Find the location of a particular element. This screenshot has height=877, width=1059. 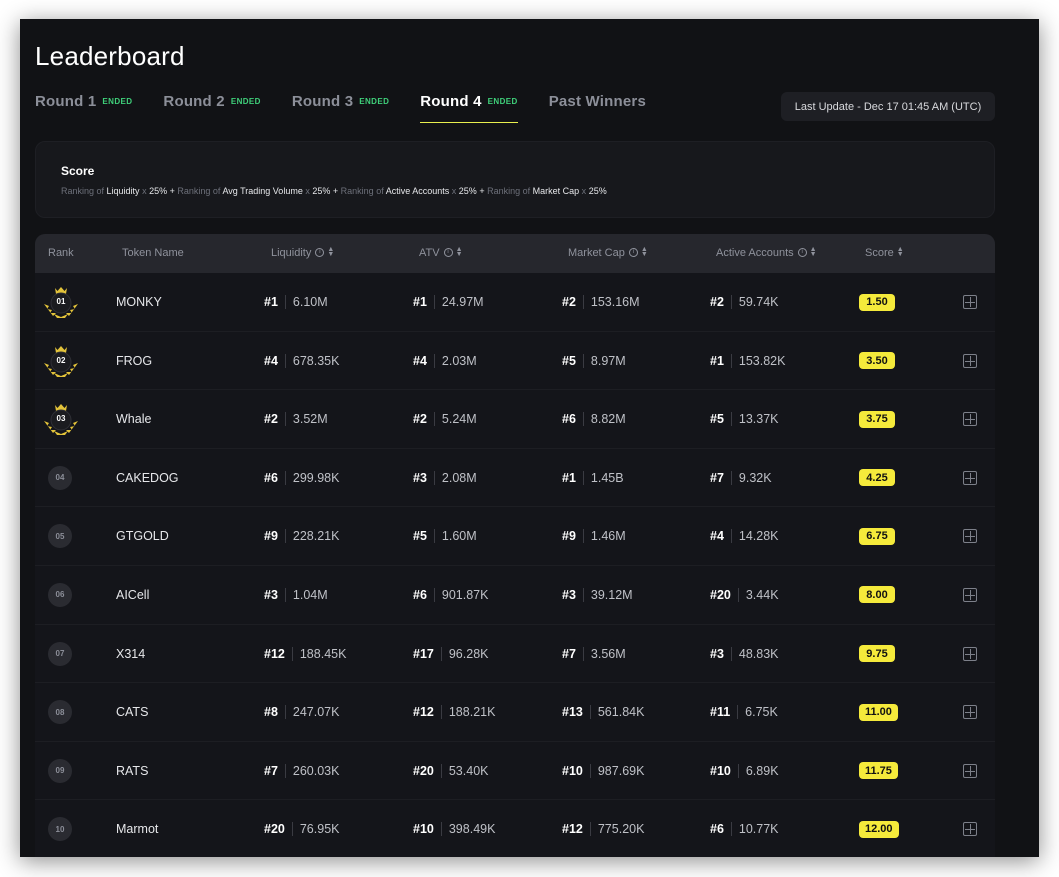

metric-value: 3.56M is located at coordinates (608, 653).